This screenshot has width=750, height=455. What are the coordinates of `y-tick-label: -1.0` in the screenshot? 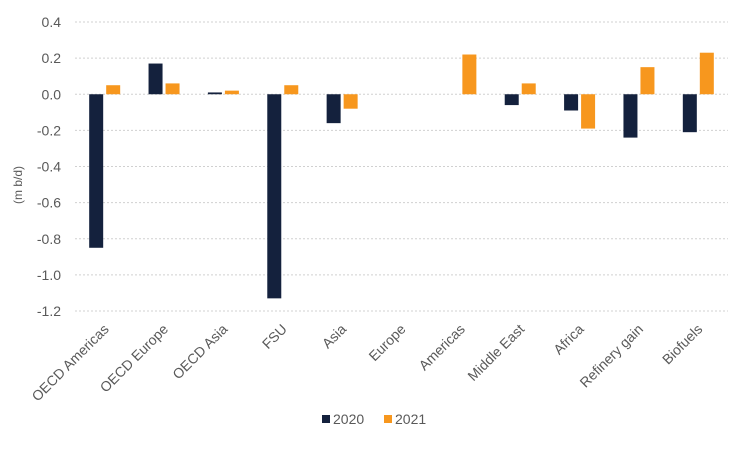 It's located at (49, 275).